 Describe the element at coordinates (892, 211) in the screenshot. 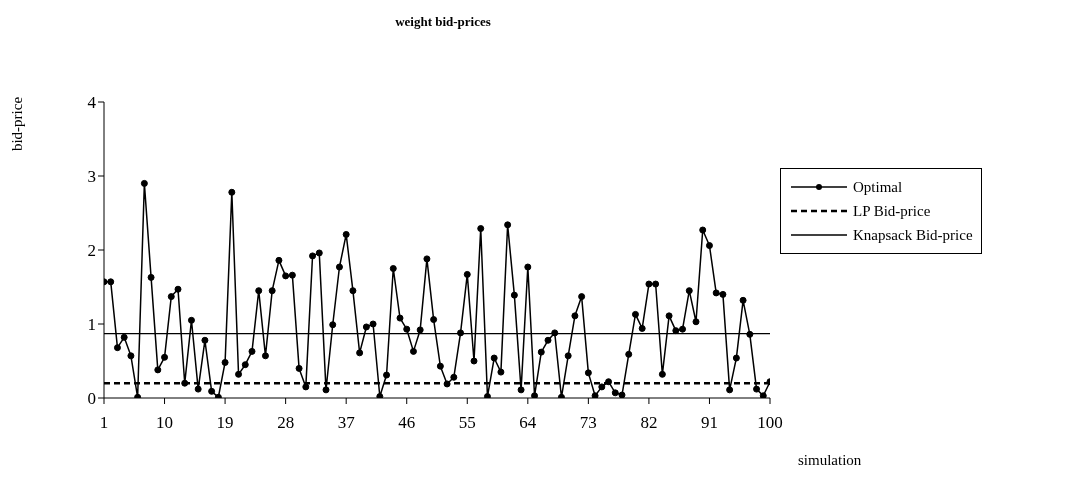

I see `legend-label: LP Bid-price` at that location.